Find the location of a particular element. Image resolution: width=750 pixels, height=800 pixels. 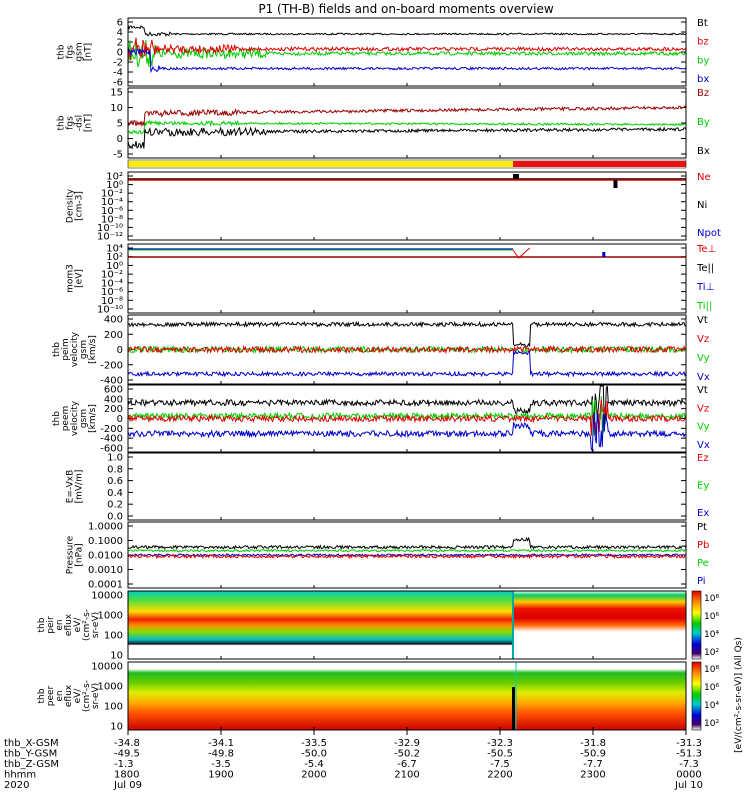

series-pt-line is located at coordinates (407, 543).